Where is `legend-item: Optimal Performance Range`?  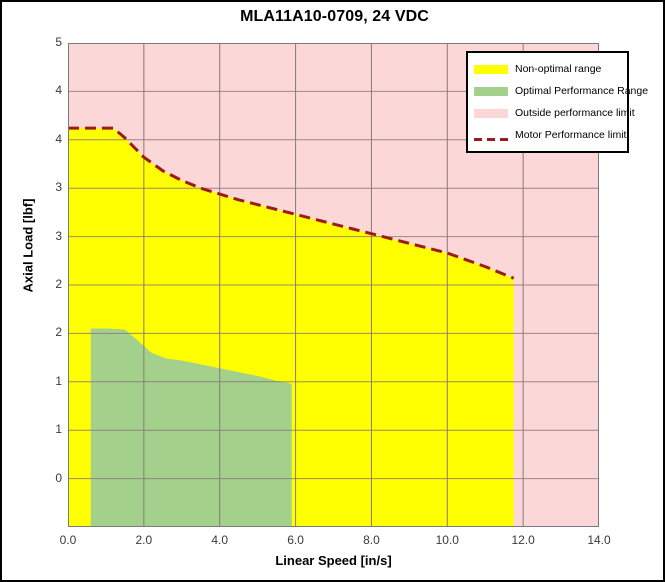
legend-item: Optimal Performance Range is located at coordinates (561, 91).